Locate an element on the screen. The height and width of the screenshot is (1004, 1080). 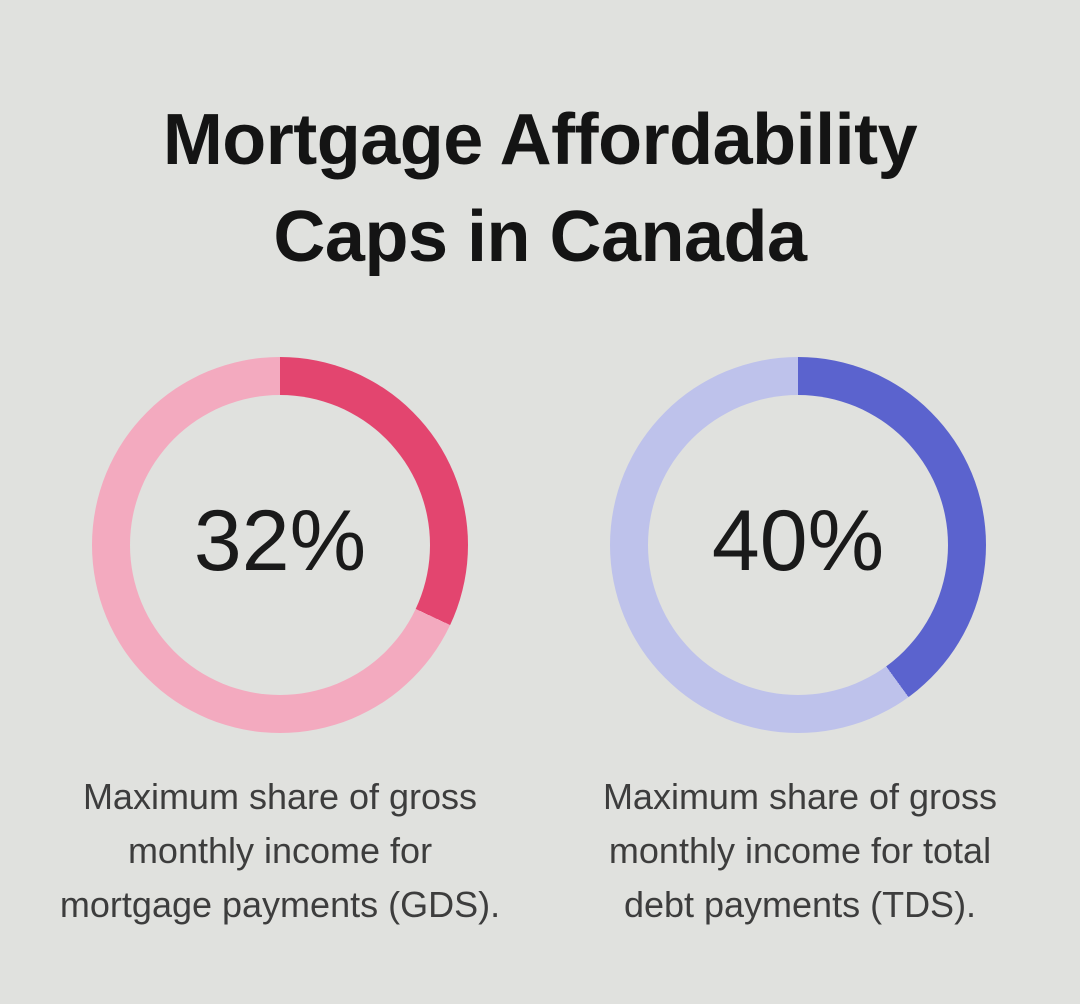
caption-line: monthly income for is located at coordinates (280, 850).